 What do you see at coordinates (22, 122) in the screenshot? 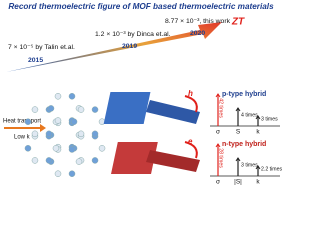
I see `heat-label: Heat transport` at bounding box center [22, 122].